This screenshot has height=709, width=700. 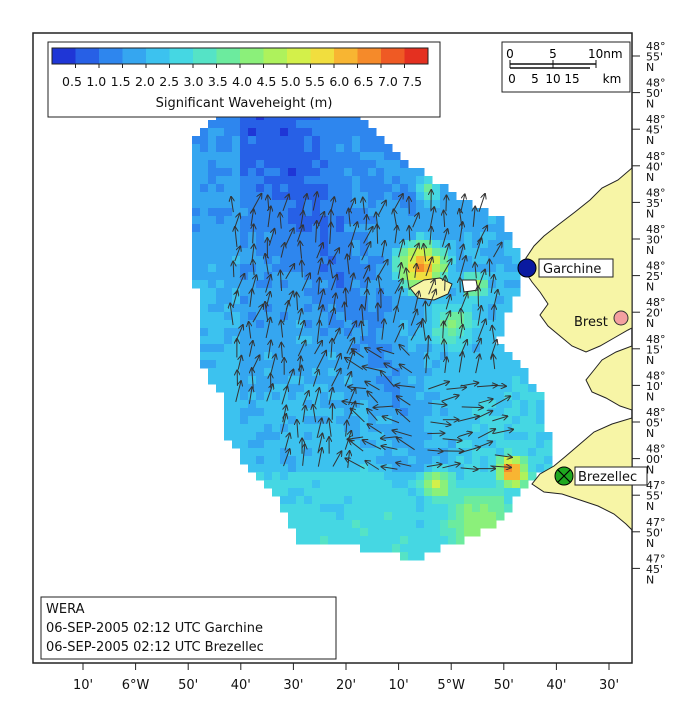 What do you see at coordinates (504, 685) in the screenshot?
I see `lon-tick-label: 50'` at bounding box center [504, 685].